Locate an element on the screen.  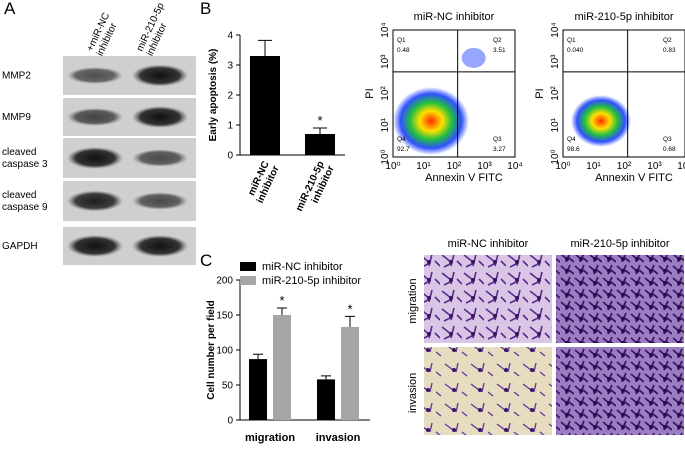
y-tick-label: 10² is located at coordinates (555, 93).